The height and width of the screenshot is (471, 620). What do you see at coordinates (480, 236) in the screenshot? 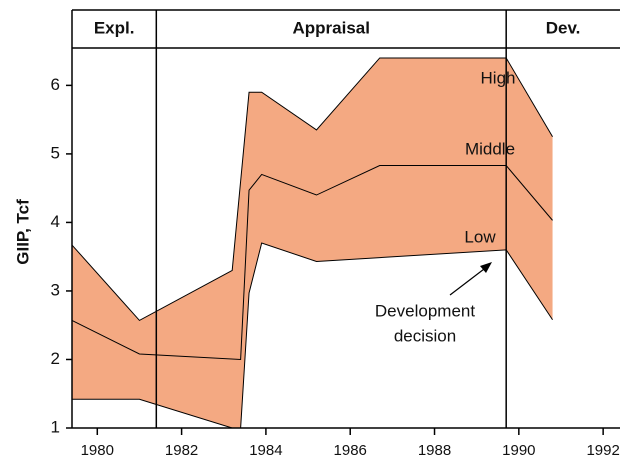
I see `series-label: Low` at bounding box center [480, 236].